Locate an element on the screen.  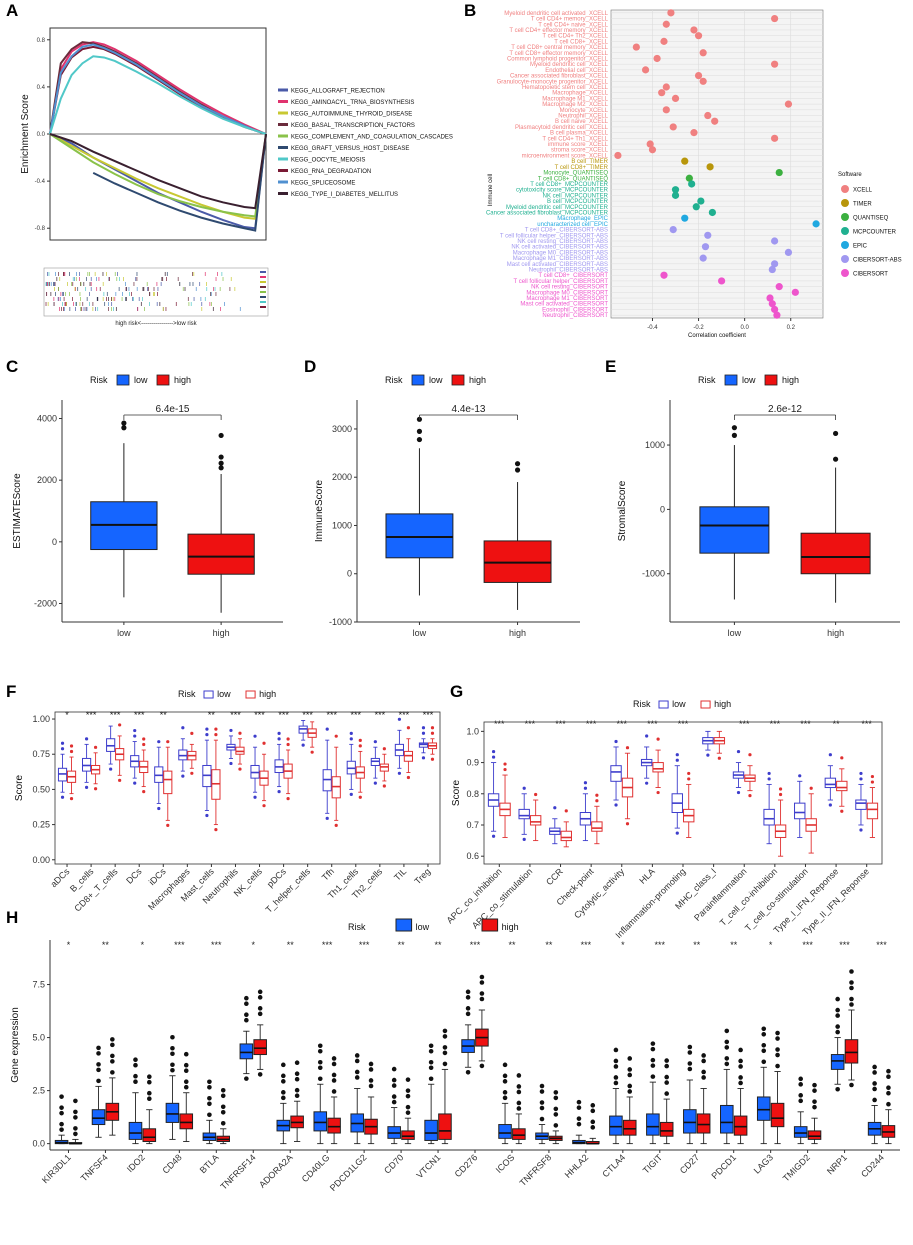
correlation-row-label: cytotoxicity score_MCPCOUNTER is located at coordinates (562, 191).